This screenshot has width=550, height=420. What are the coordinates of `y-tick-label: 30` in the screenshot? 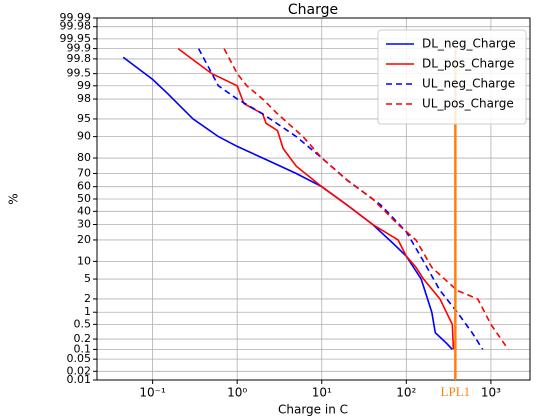 It's located at (84, 224).